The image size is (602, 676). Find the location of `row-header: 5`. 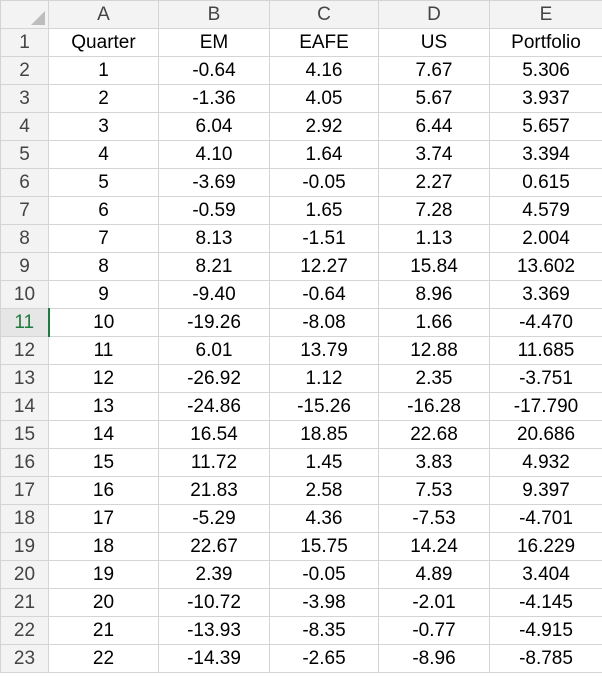

row-header: 5 is located at coordinates (24, 154).